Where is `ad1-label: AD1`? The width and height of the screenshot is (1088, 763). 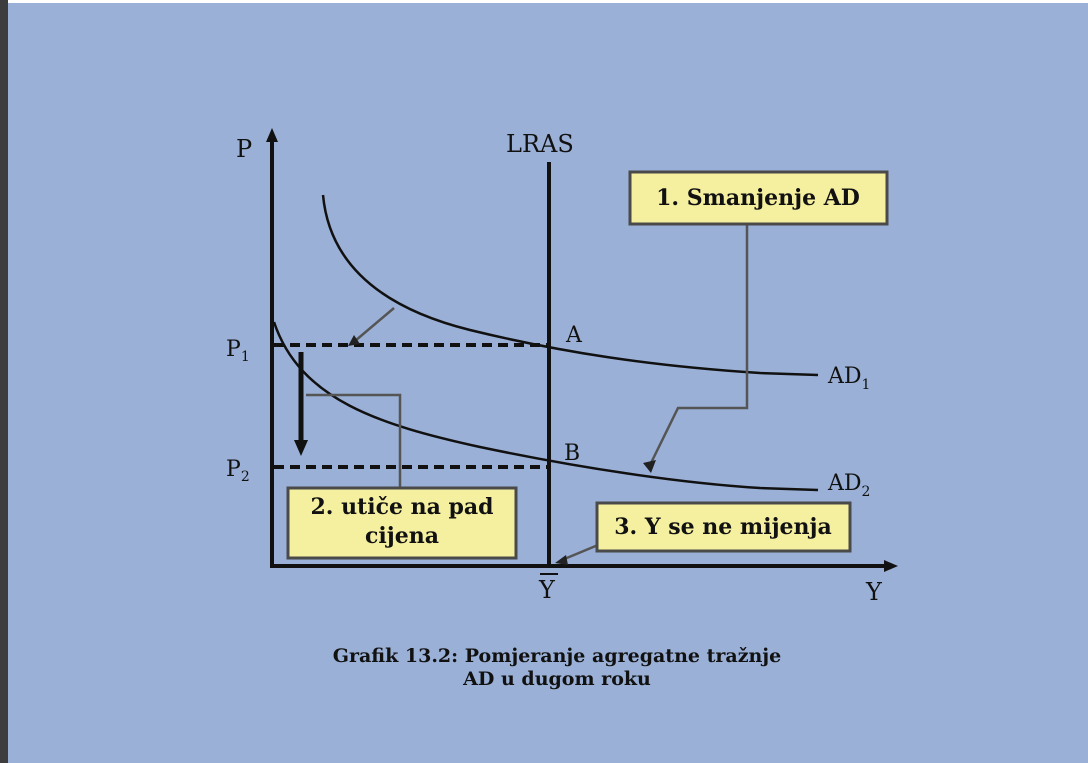
ad1-label: AD1 is located at coordinates (848, 378).